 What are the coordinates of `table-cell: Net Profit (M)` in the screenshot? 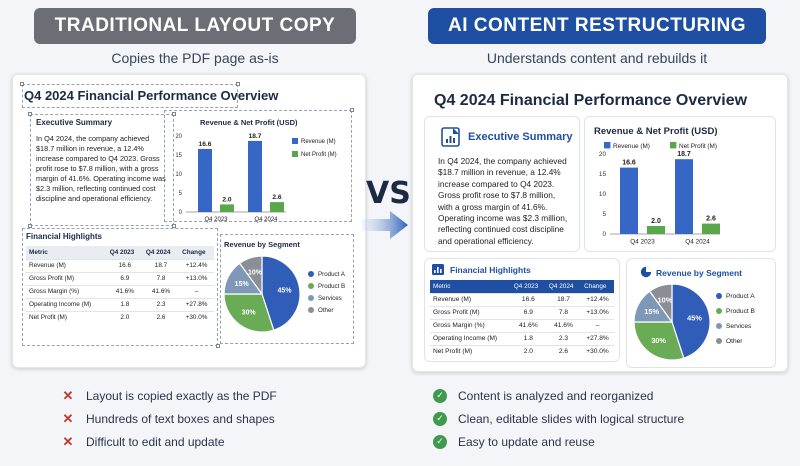 It's located at (66, 317).